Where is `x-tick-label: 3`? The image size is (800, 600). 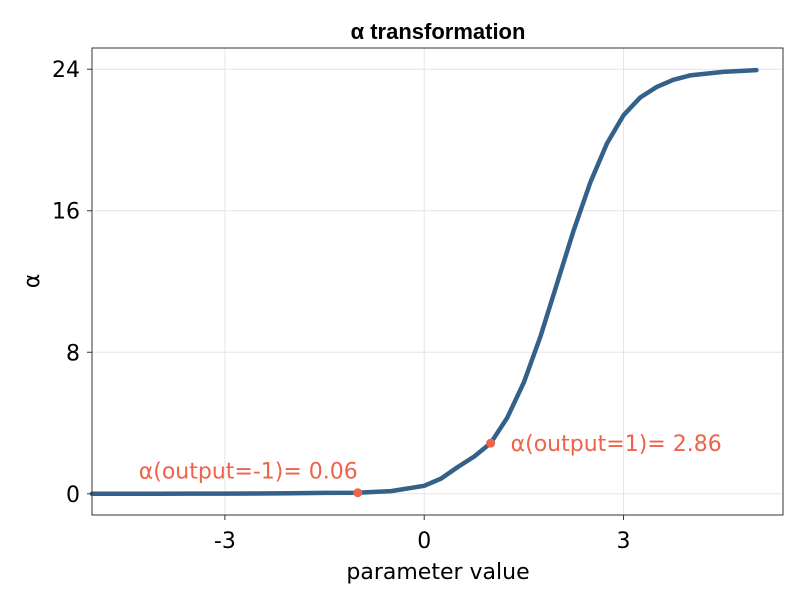 x-tick-label: 3 is located at coordinates (624, 541).